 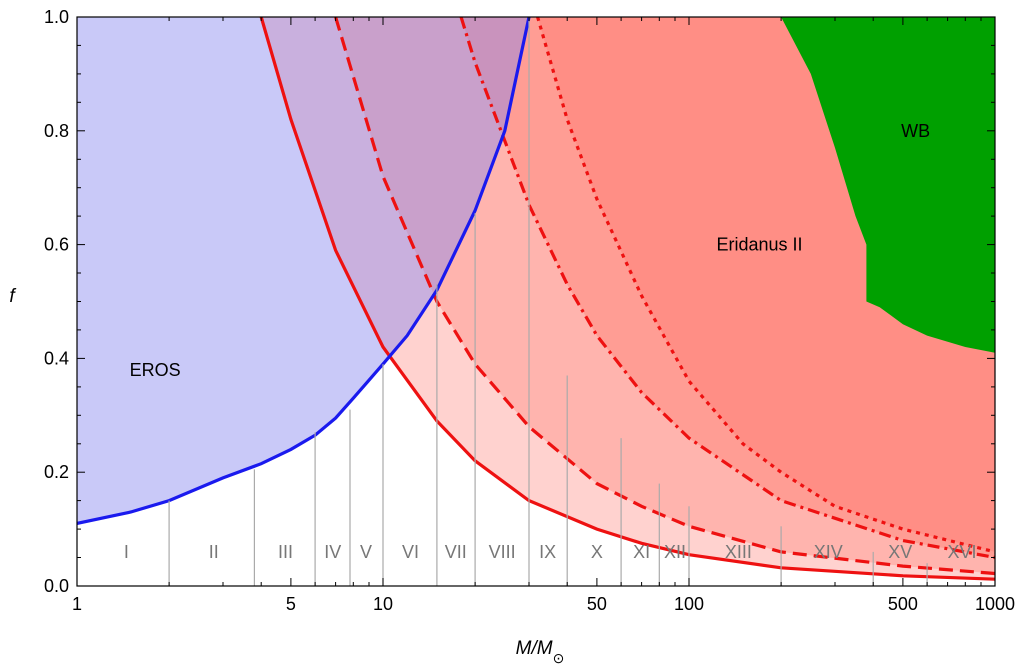 I want to click on x-tick-label: 100, so click(x=689, y=604).